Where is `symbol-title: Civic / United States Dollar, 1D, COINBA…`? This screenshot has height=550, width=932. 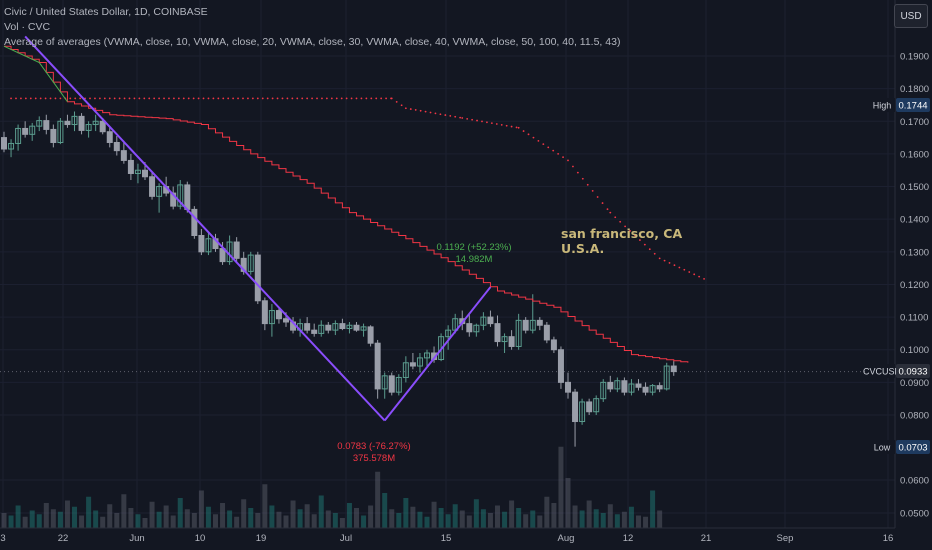
symbol-title: Civic / United States Dollar, 1D, COINBA… is located at coordinates (106, 12).